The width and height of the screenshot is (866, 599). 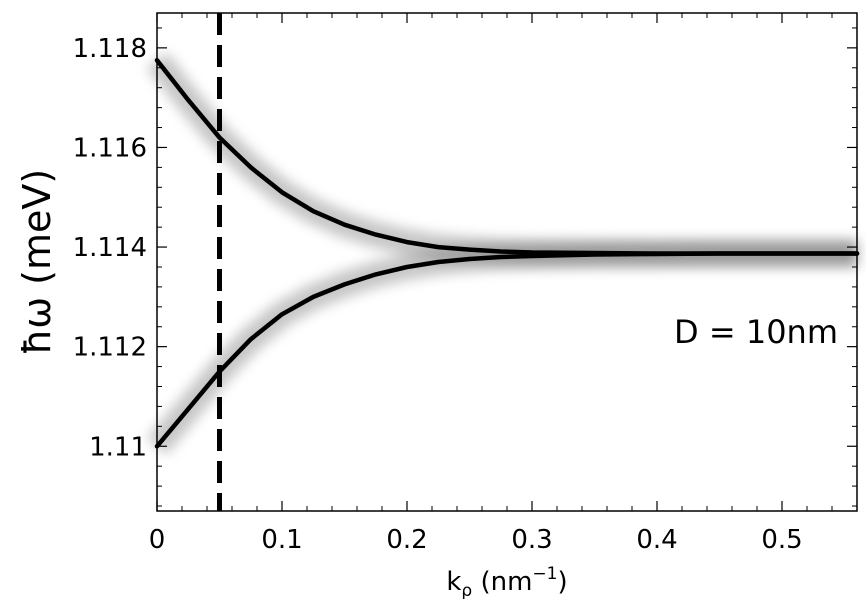 I want to click on x-axis-title-subscript: ρ, so click(x=466, y=590).